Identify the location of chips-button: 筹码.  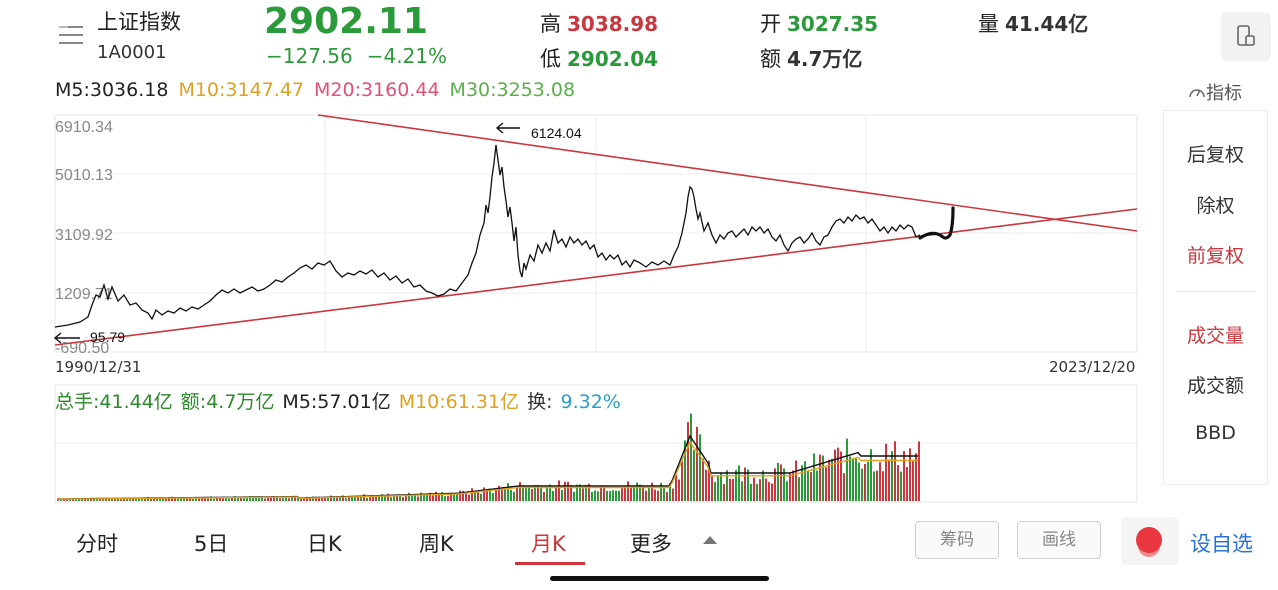
(957, 540).